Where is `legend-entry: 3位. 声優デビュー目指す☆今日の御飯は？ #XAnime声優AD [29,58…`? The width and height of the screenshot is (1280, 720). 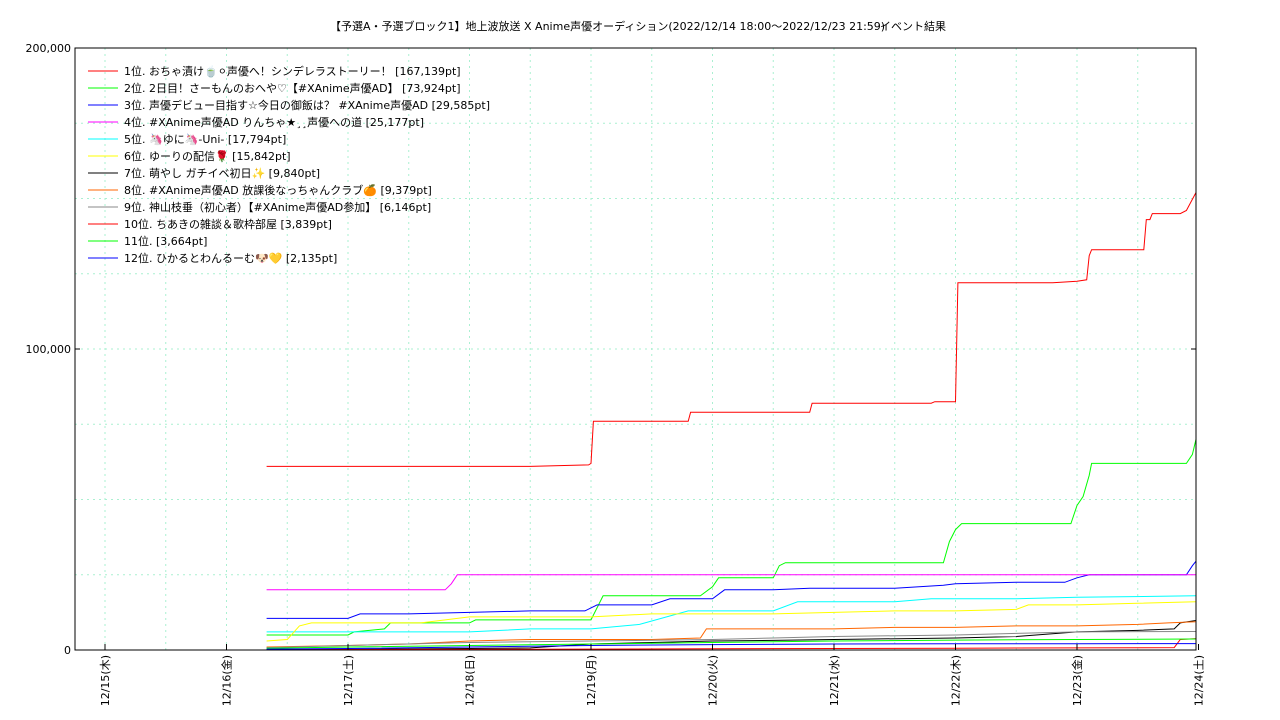 legend-entry: 3位. 声優デビュー目指す☆今日の御飯は？ #XAnime声優AD [29,58… is located at coordinates (307, 105).